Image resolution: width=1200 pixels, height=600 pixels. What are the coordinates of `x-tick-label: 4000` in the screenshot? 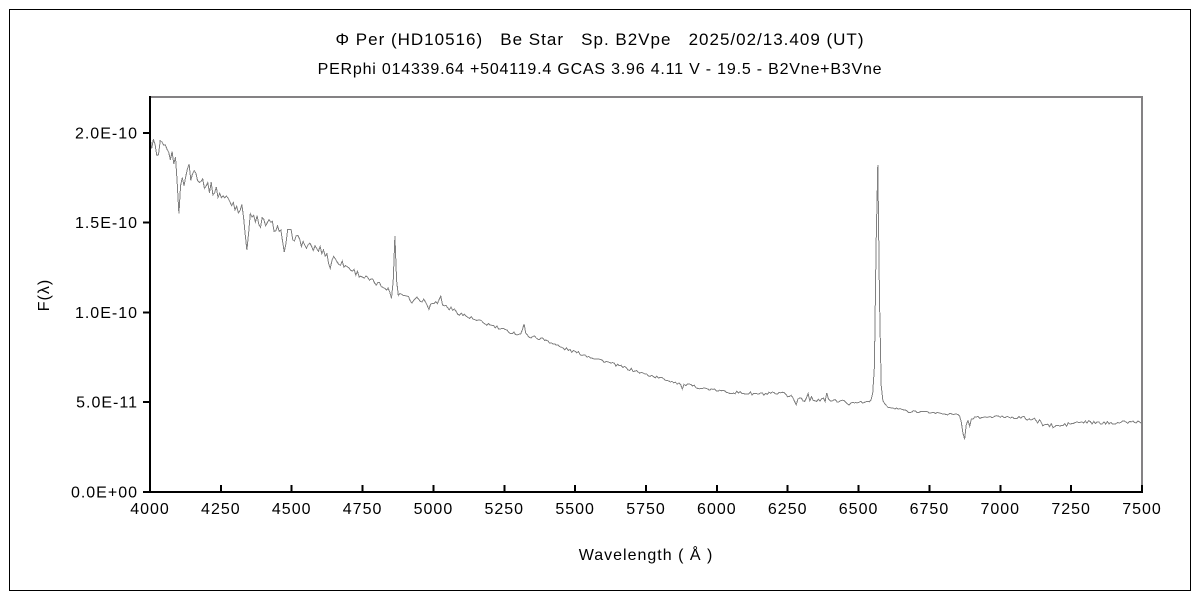 It's located at (150, 509).